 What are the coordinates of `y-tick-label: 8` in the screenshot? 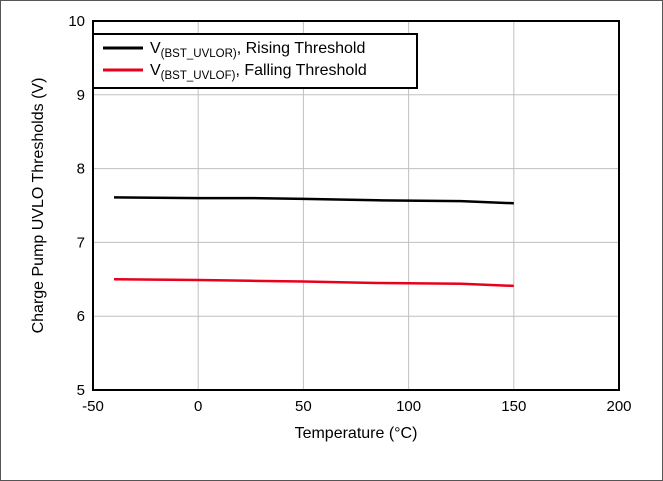 It's located at (81, 169).